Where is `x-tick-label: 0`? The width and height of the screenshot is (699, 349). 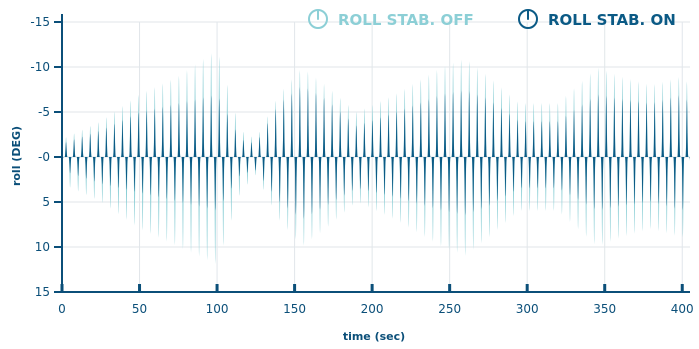
x-tick-label: 0 is located at coordinates (62, 309).